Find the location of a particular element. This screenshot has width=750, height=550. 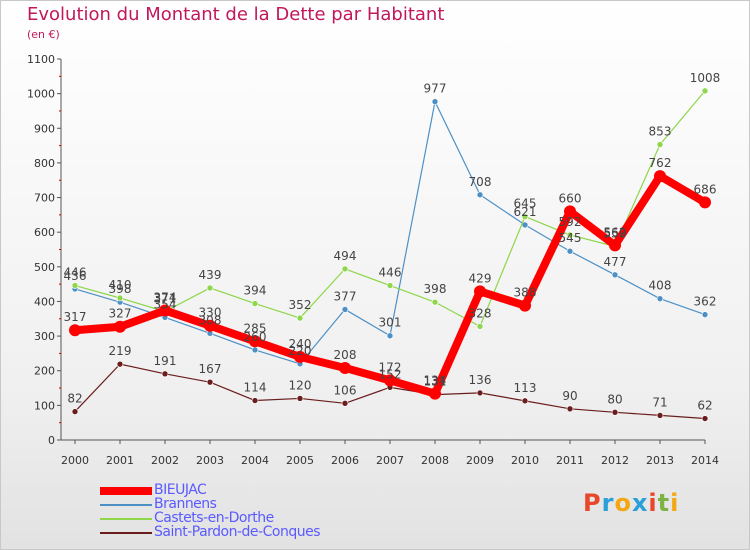

logo-letter: o is located at coordinates (623, 503).